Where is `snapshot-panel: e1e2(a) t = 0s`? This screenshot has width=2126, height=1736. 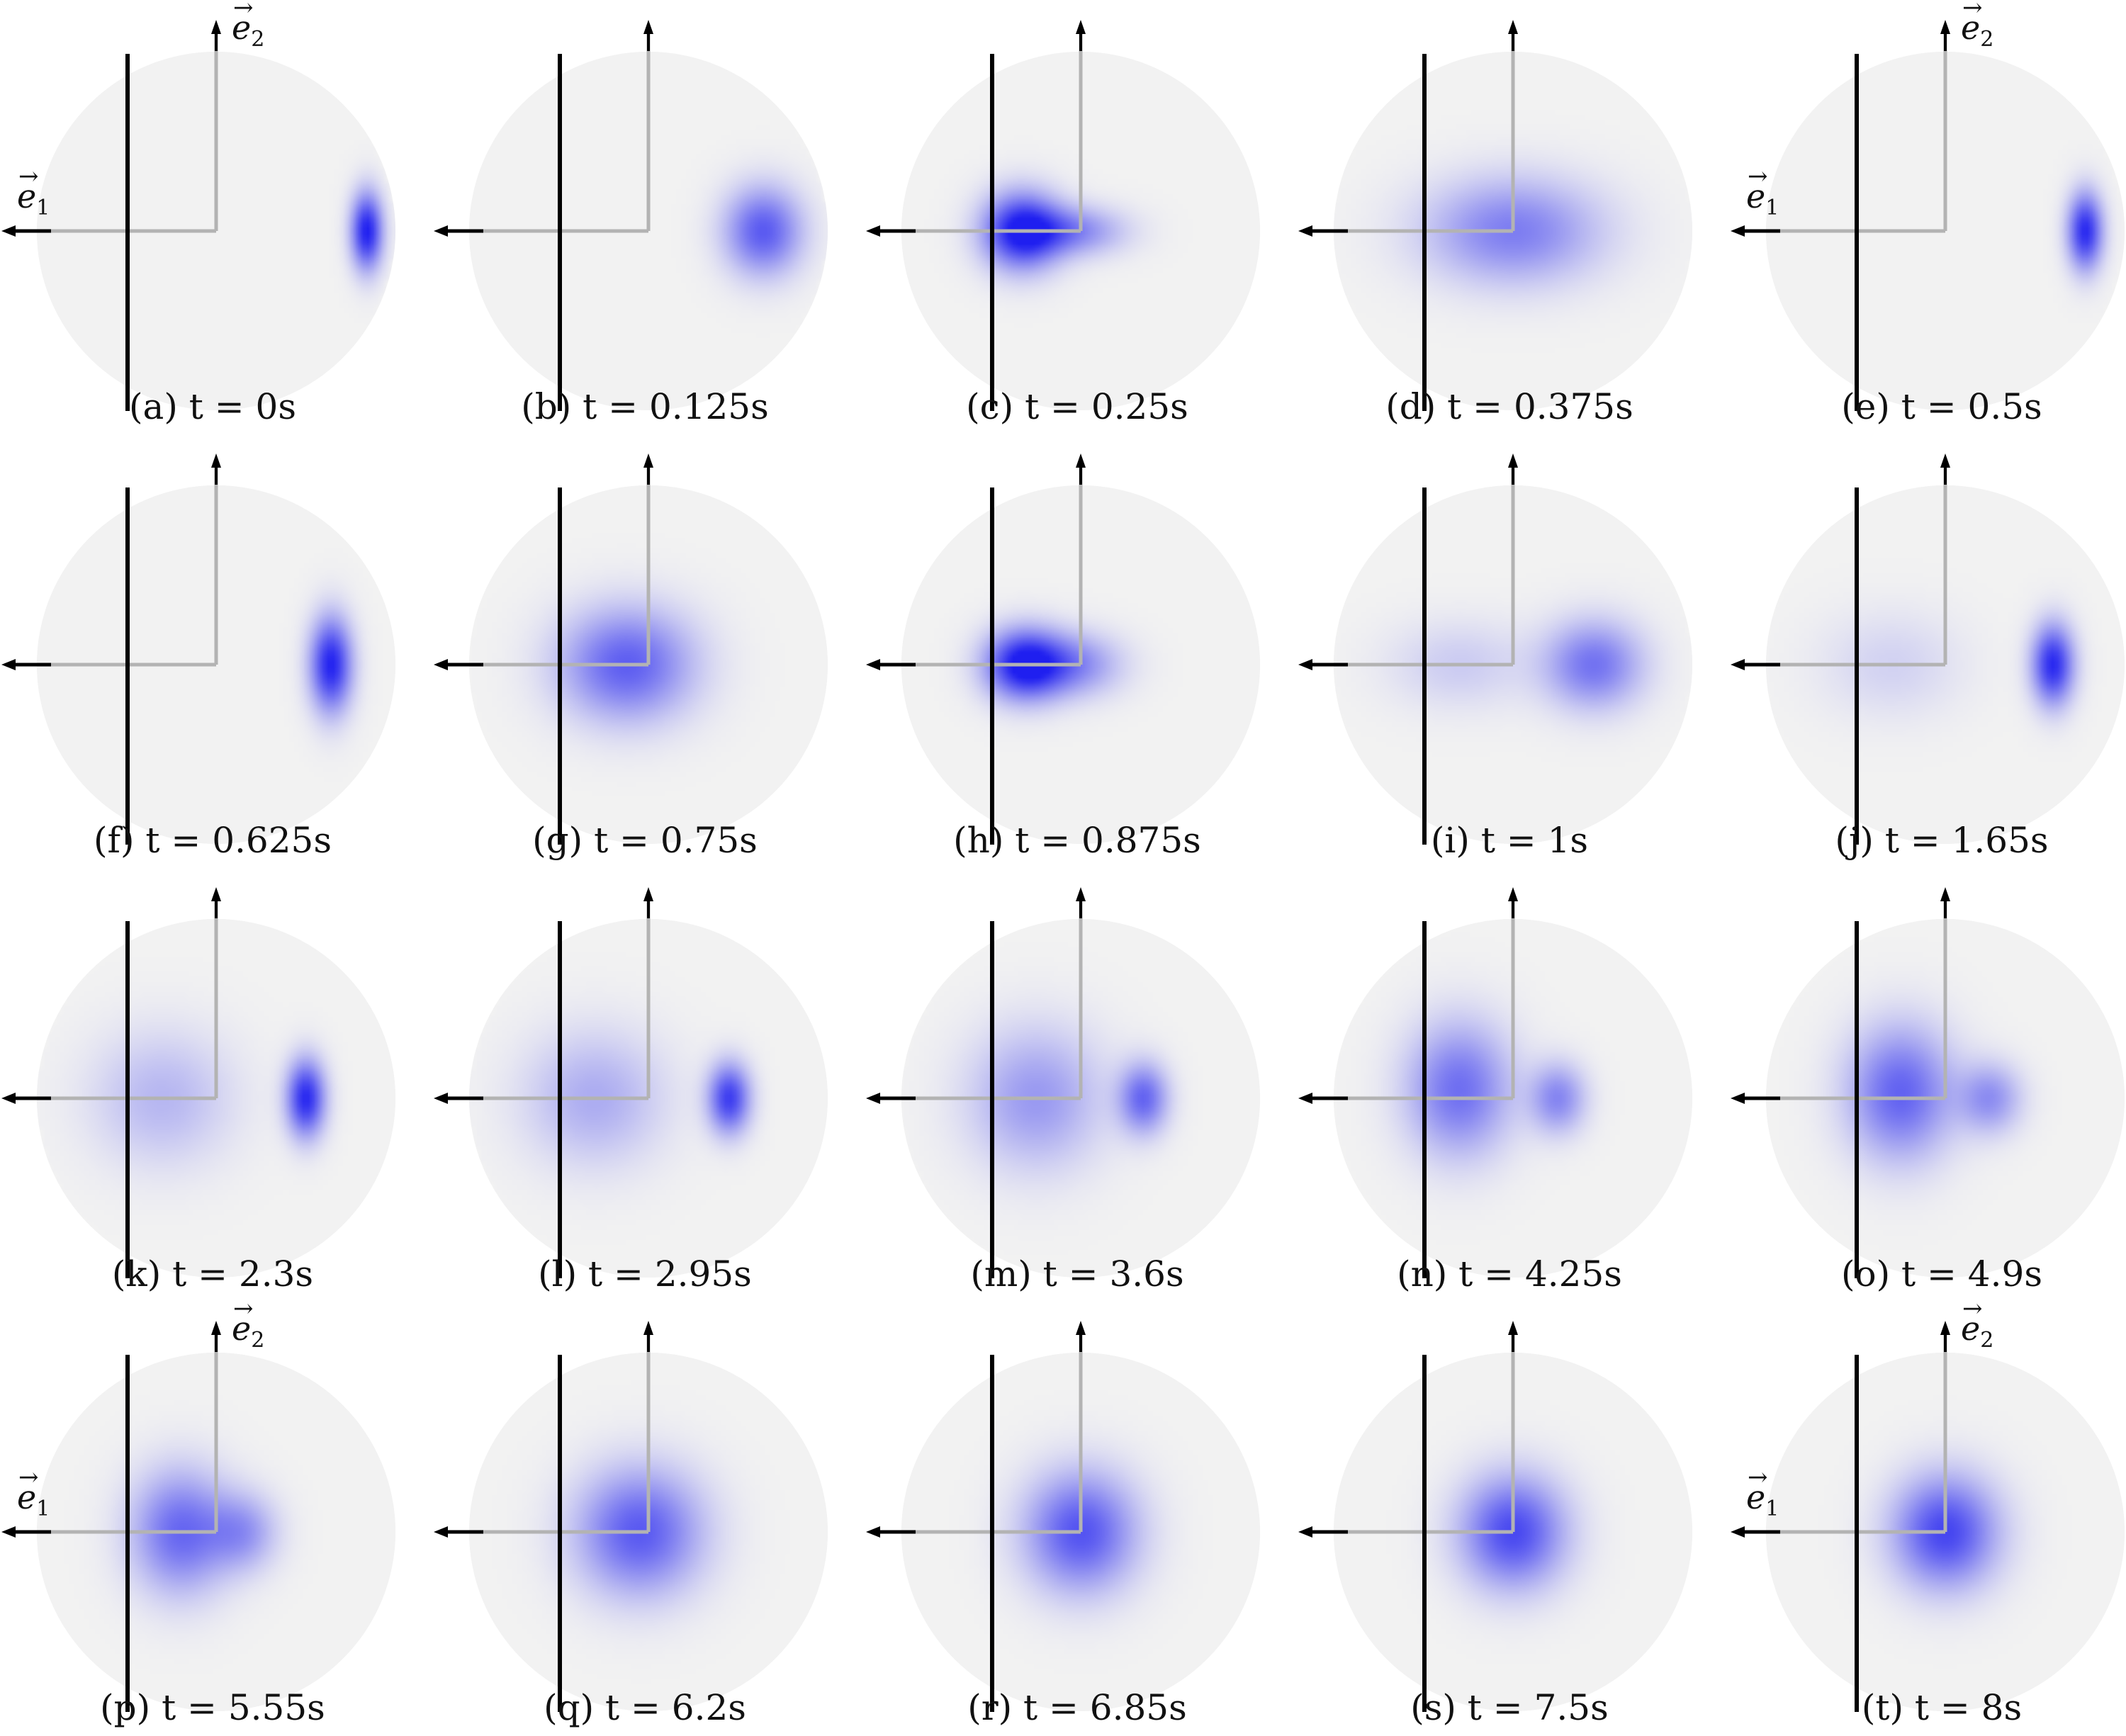 snapshot-panel: e1e2(a) t = 0s is located at coordinates (212, 217).